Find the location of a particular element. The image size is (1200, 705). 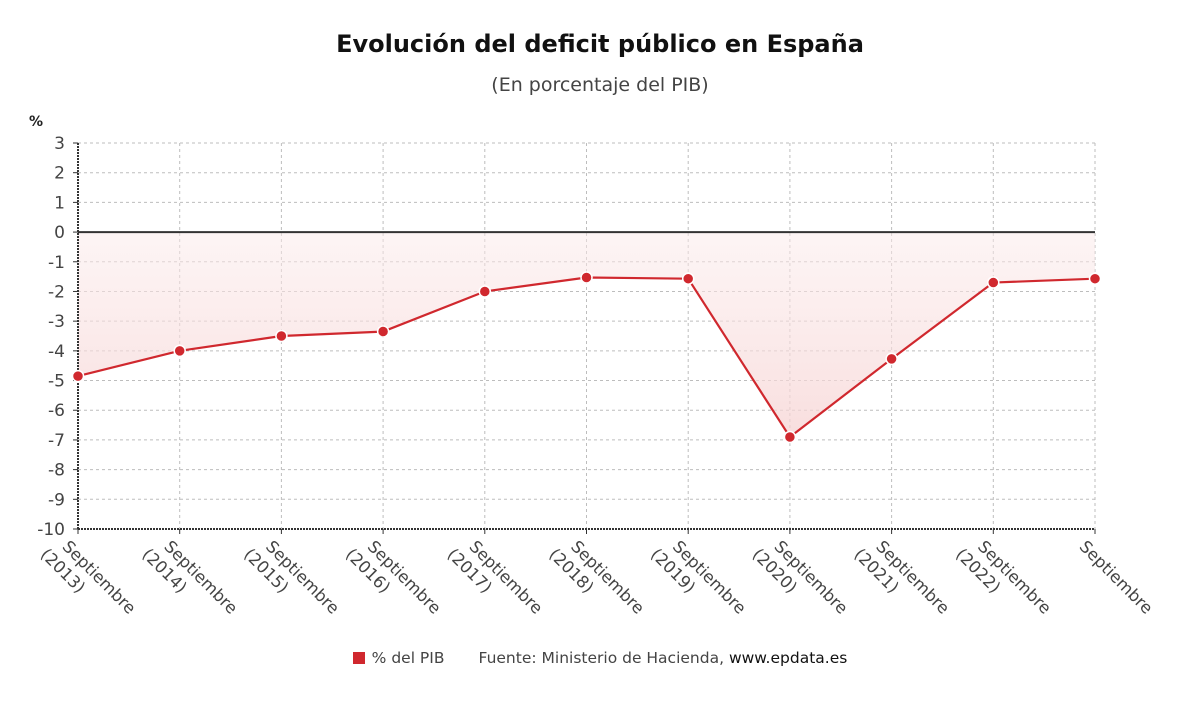

y-tick-label: -5 is located at coordinates (56, 382).